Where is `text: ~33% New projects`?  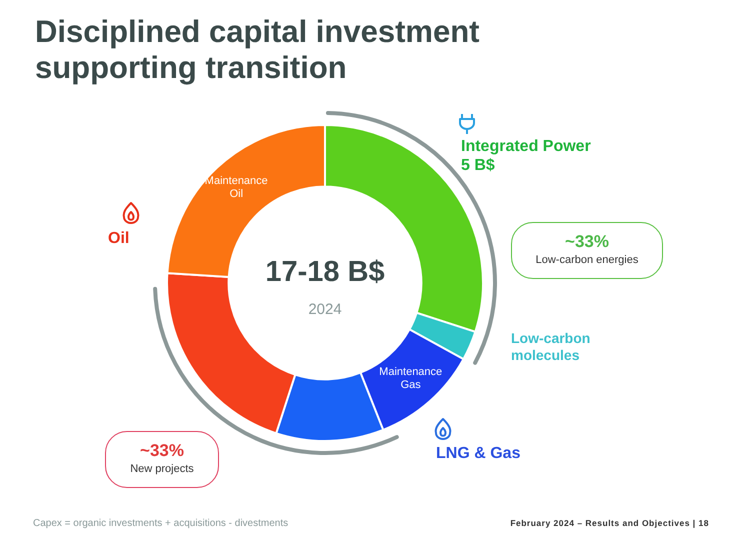
text: ~33% New projects is located at coordinates (162, 458).